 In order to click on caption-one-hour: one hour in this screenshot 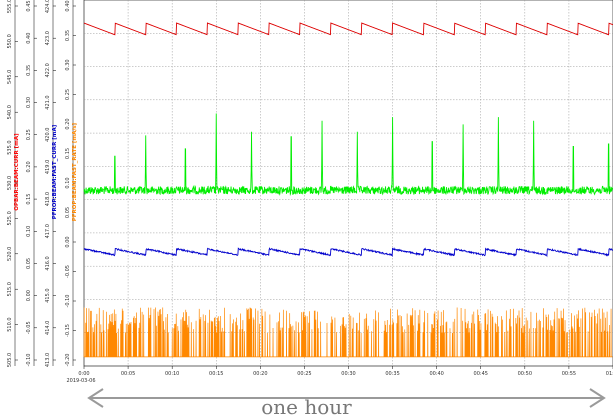, I will do `click(306, 407)`.